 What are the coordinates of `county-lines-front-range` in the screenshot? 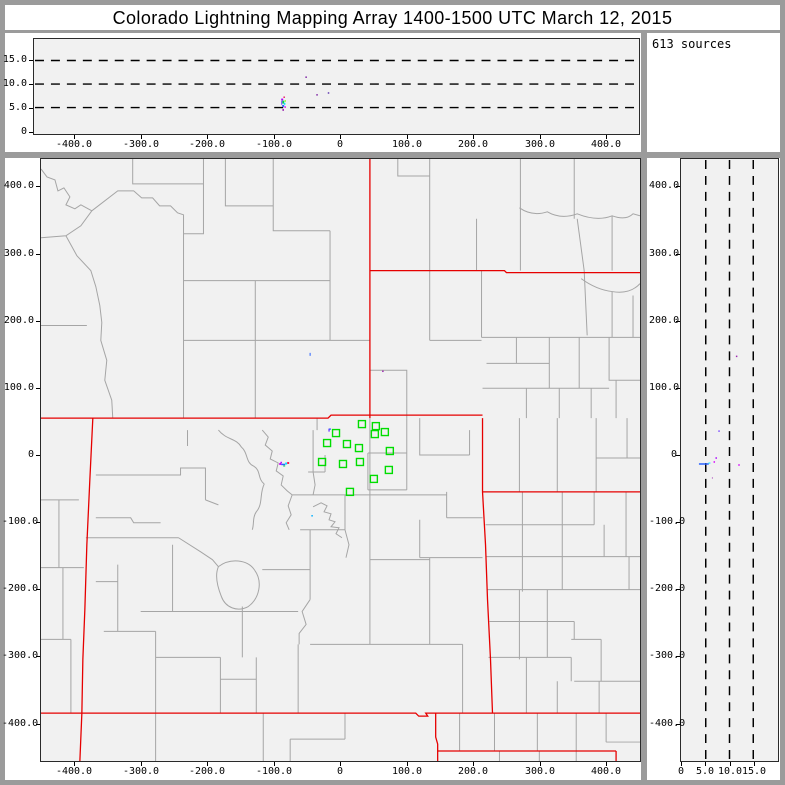 It's located at (305, 488).